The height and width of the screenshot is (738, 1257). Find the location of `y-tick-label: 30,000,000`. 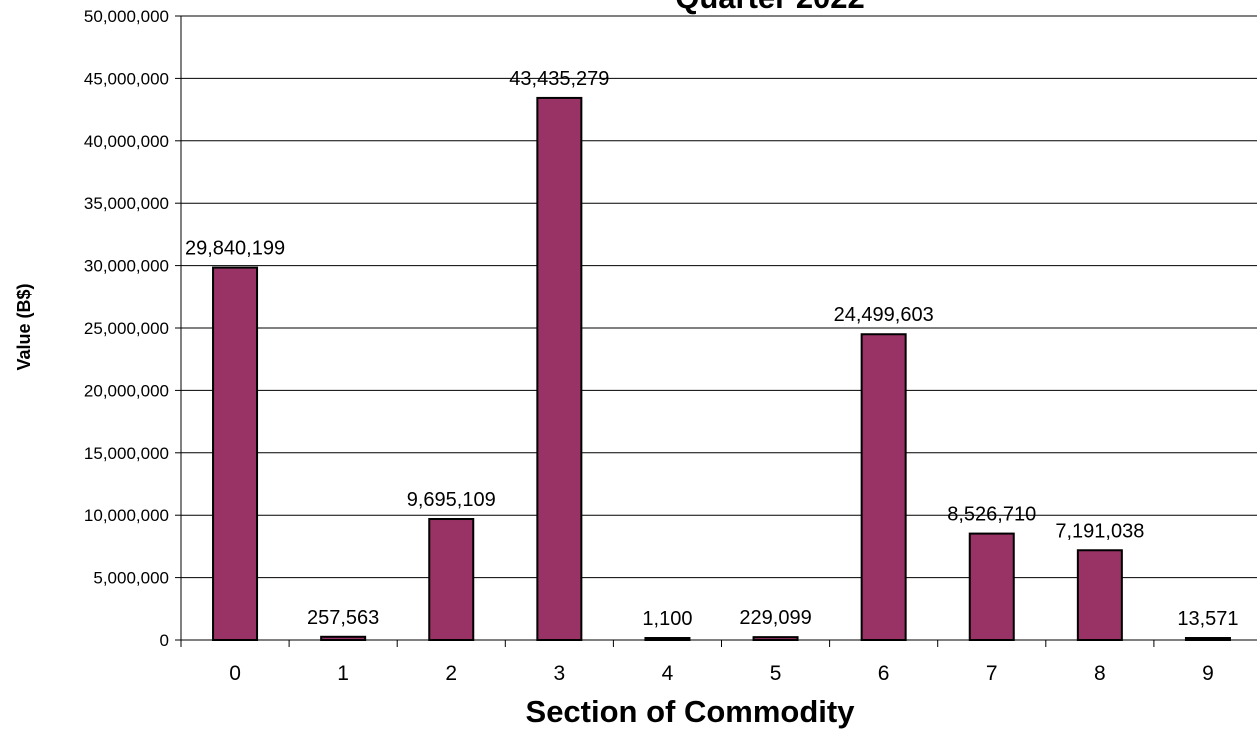

y-tick-label: 30,000,000 is located at coordinates (126, 266).